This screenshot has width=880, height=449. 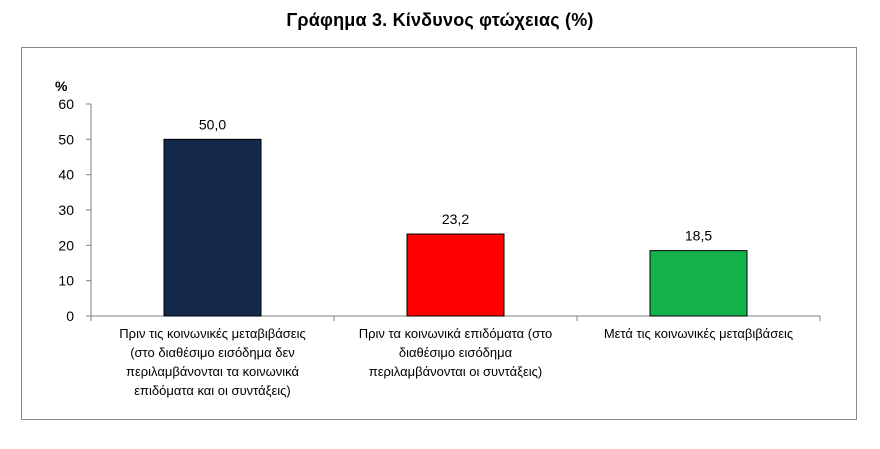 I want to click on category-label-line: Πριν τα κοινωνικά επιδόματα (στο, so click(x=456, y=333).